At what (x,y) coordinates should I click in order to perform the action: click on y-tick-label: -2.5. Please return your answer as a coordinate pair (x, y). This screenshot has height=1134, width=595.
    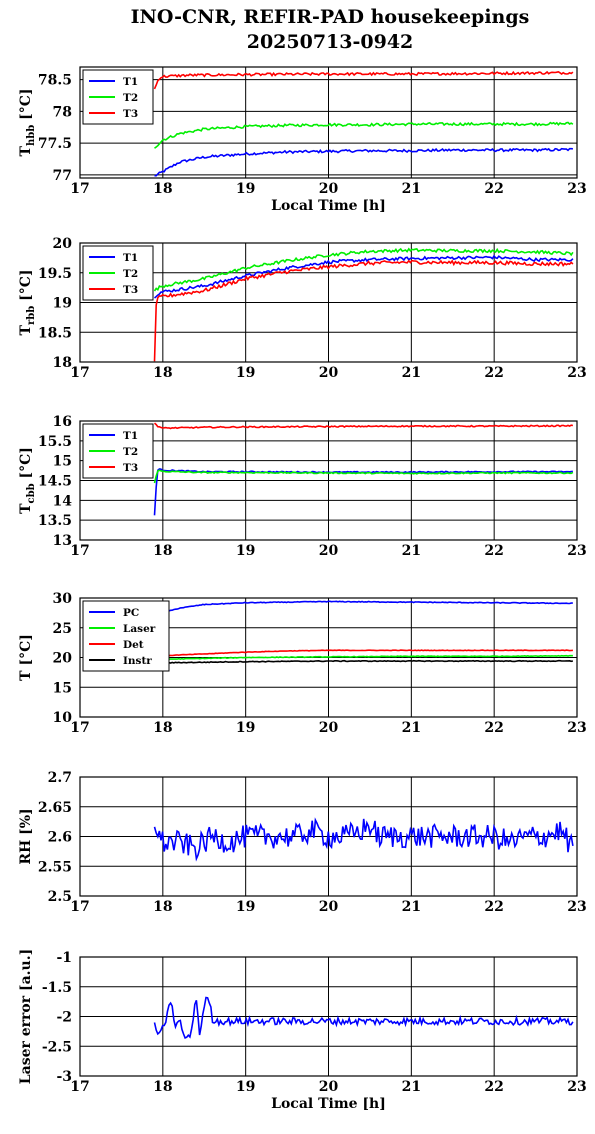
    Looking at the image, I should click on (57, 1047).